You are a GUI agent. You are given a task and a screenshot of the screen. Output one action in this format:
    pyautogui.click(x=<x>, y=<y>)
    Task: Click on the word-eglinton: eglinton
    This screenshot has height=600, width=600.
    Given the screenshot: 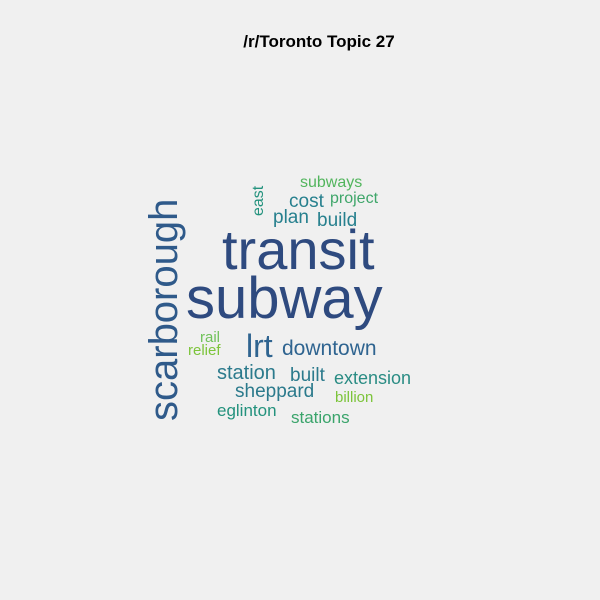 What is the action you would take?
    pyautogui.click(x=247, y=410)
    